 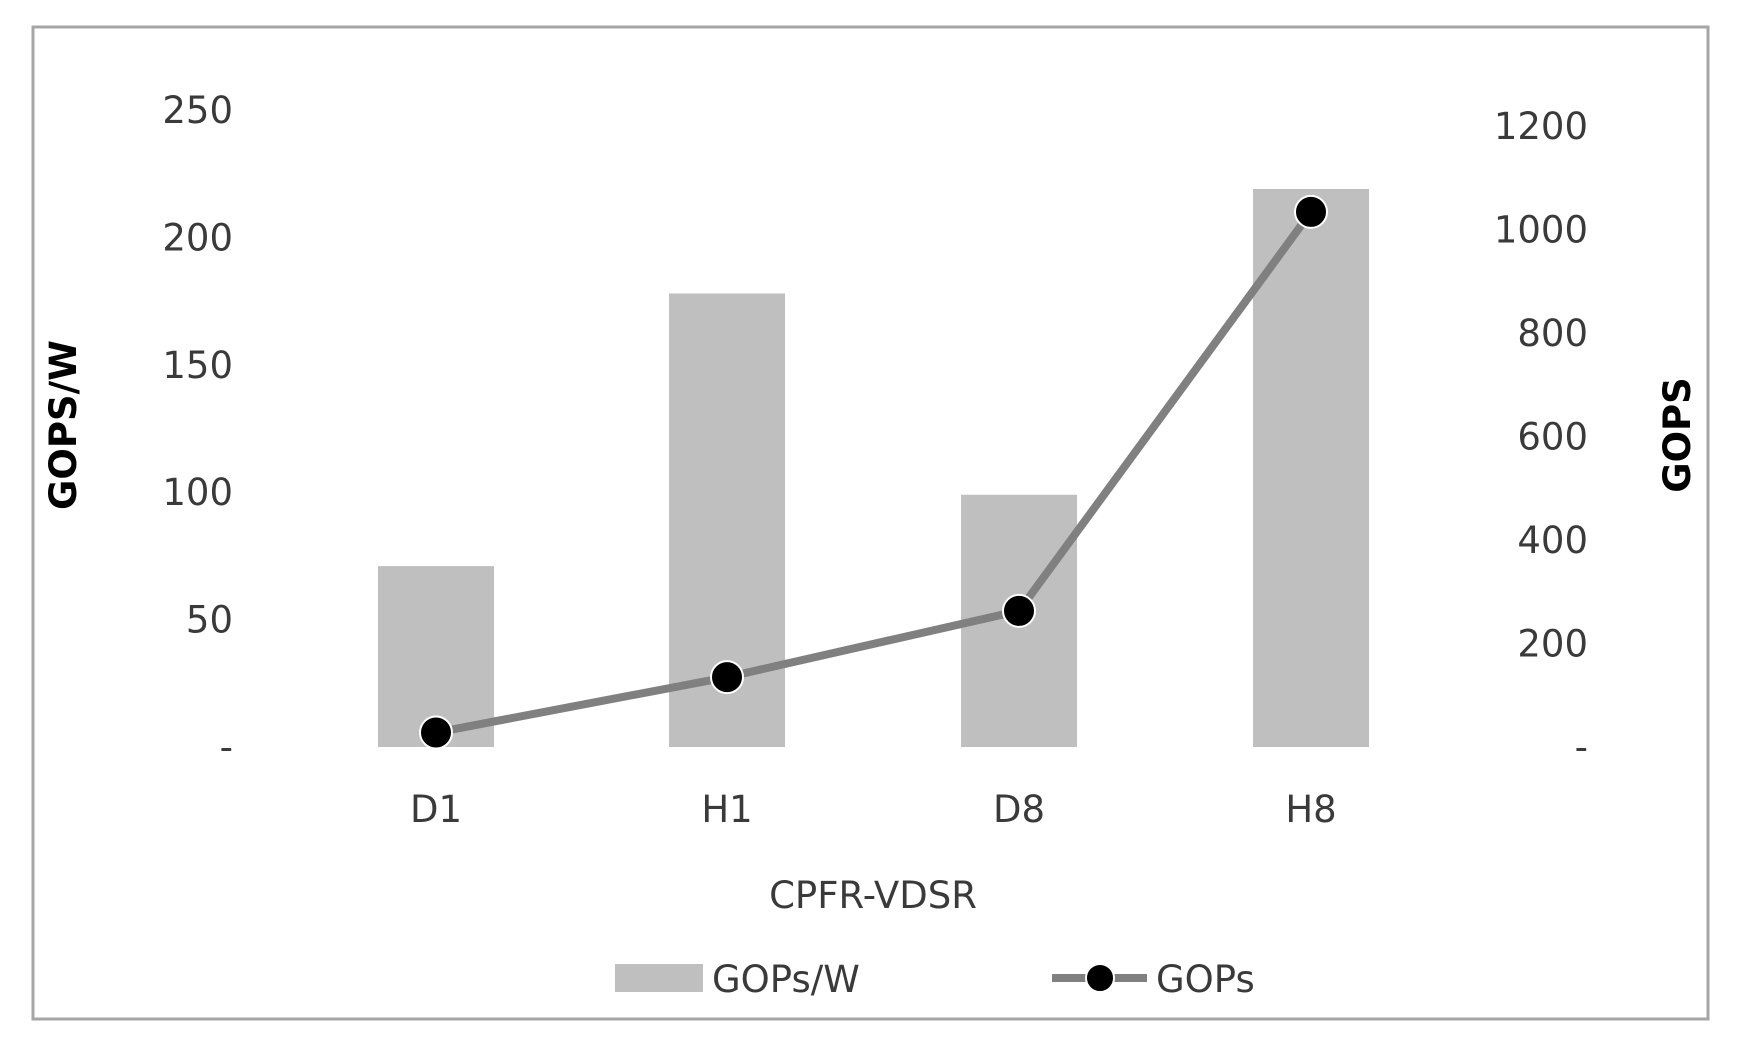 I want to click on left-tick-label: -, so click(x=226, y=747).